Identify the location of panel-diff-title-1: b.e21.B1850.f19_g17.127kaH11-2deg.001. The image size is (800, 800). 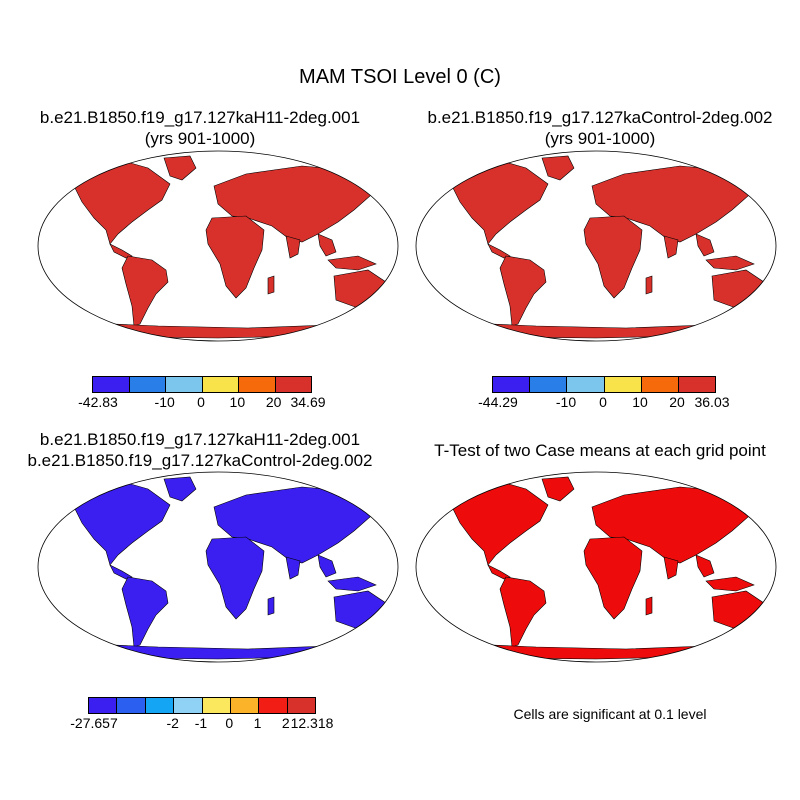
(200, 439).